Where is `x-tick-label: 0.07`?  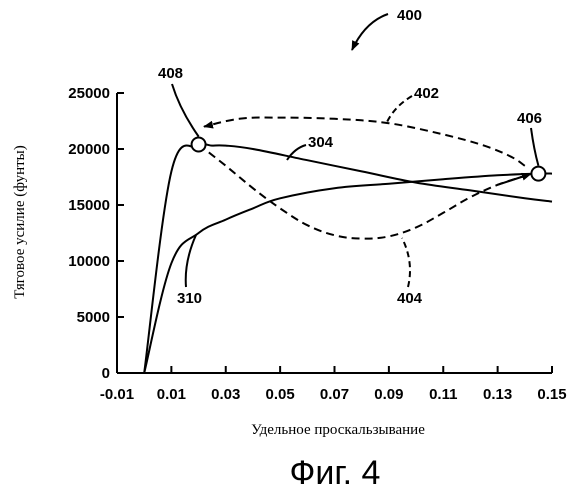 x-tick-label: 0.07 is located at coordinates (334, 394).